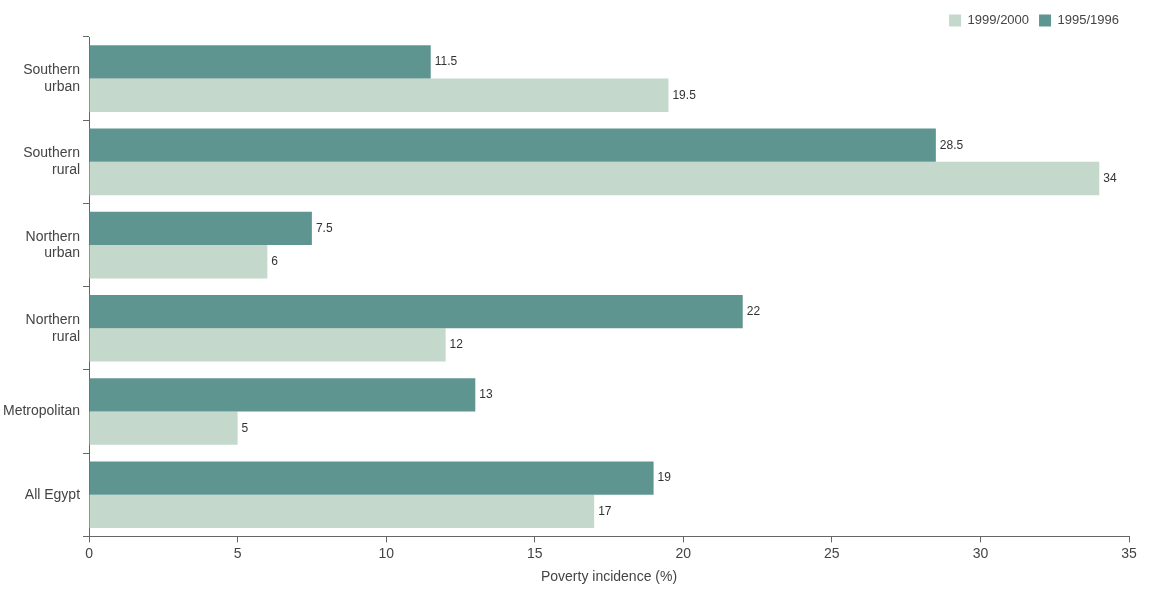  I want to click on data-label: 19, so click(664, 477).